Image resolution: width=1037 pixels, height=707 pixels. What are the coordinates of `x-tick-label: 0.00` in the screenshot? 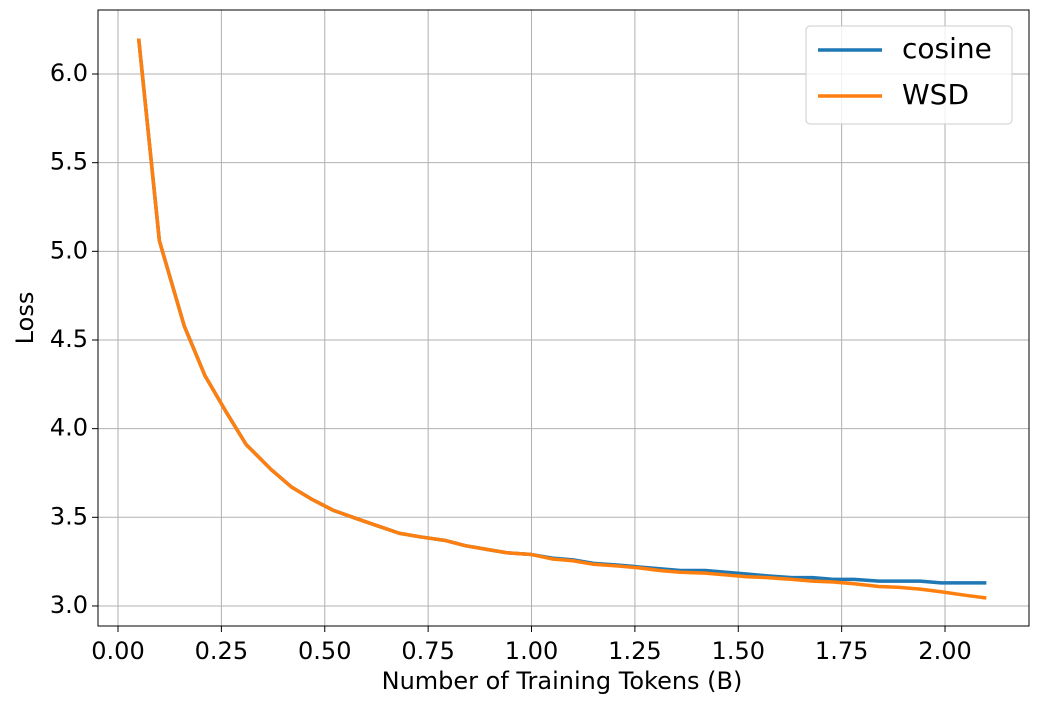 It's located at (117, 651).